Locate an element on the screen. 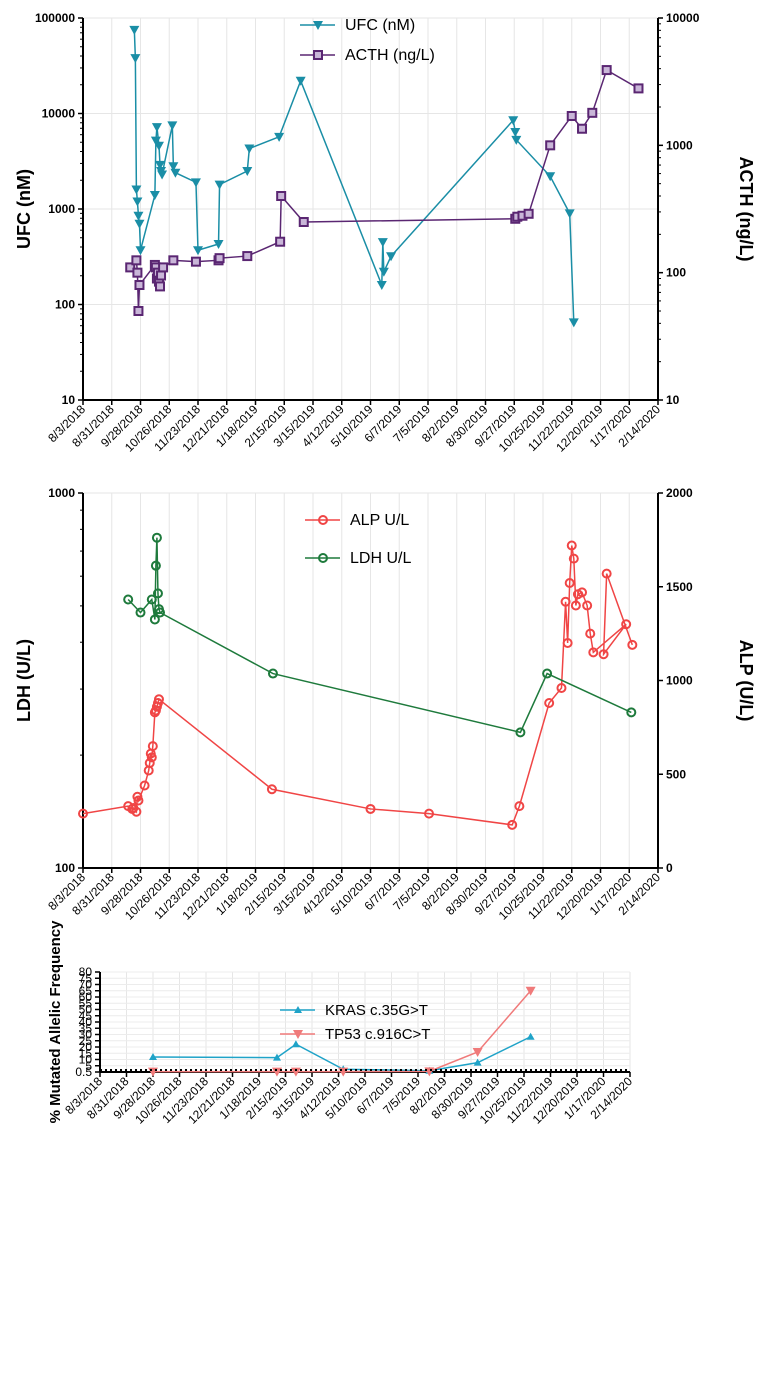 The image size is (766, 1388). y-tick-label-right: 10000 is located at coordinates (683, 18).